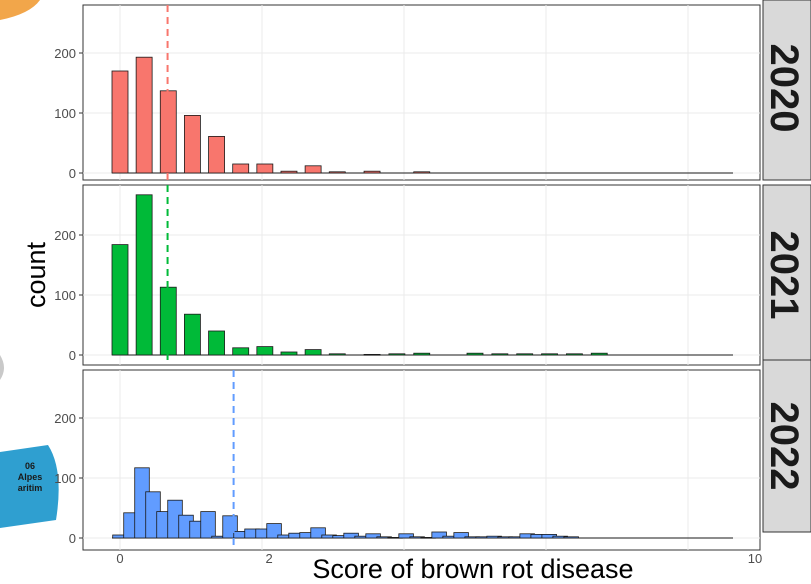  I want to click on x-tick-label: 2, so click(268, 558).